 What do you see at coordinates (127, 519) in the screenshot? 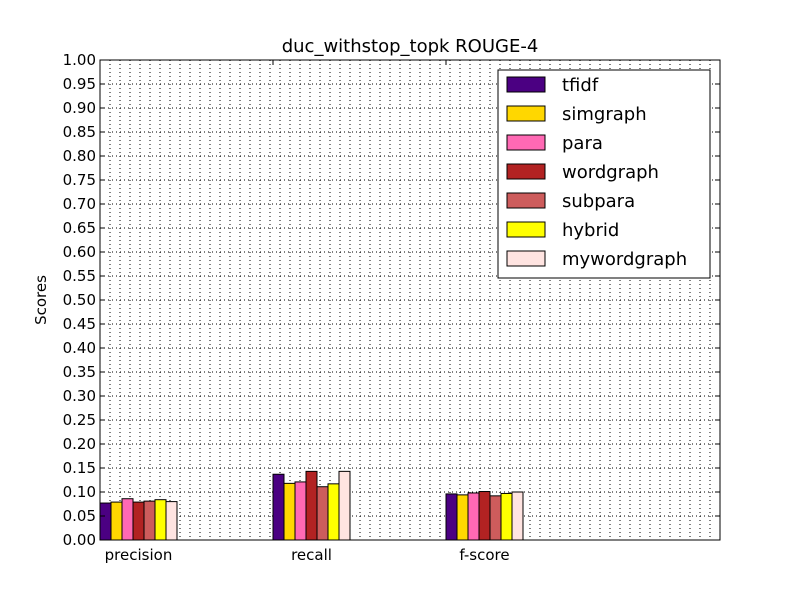
I see `bar-para-precision` at bounding box center [127, 519].